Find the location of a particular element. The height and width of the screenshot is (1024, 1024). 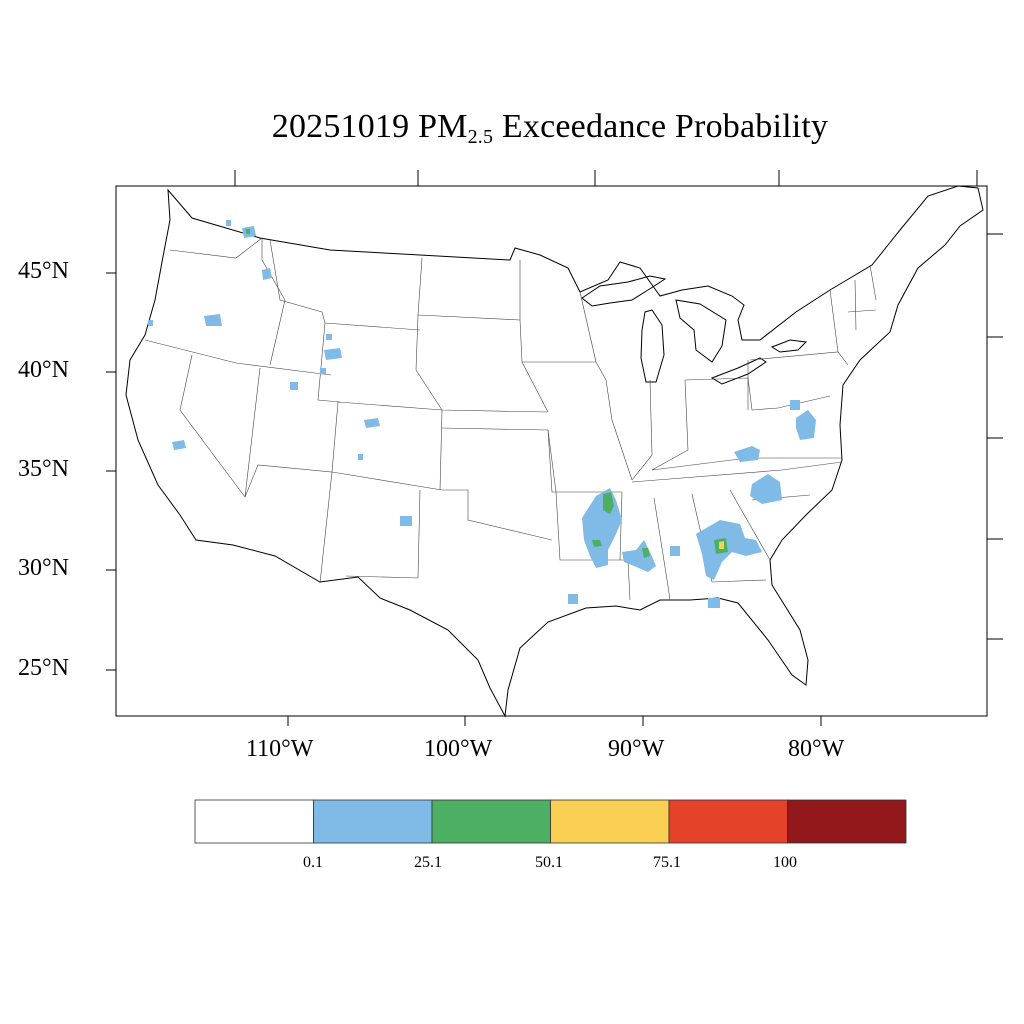

prob-area-md is located at coordinates (795, 405).